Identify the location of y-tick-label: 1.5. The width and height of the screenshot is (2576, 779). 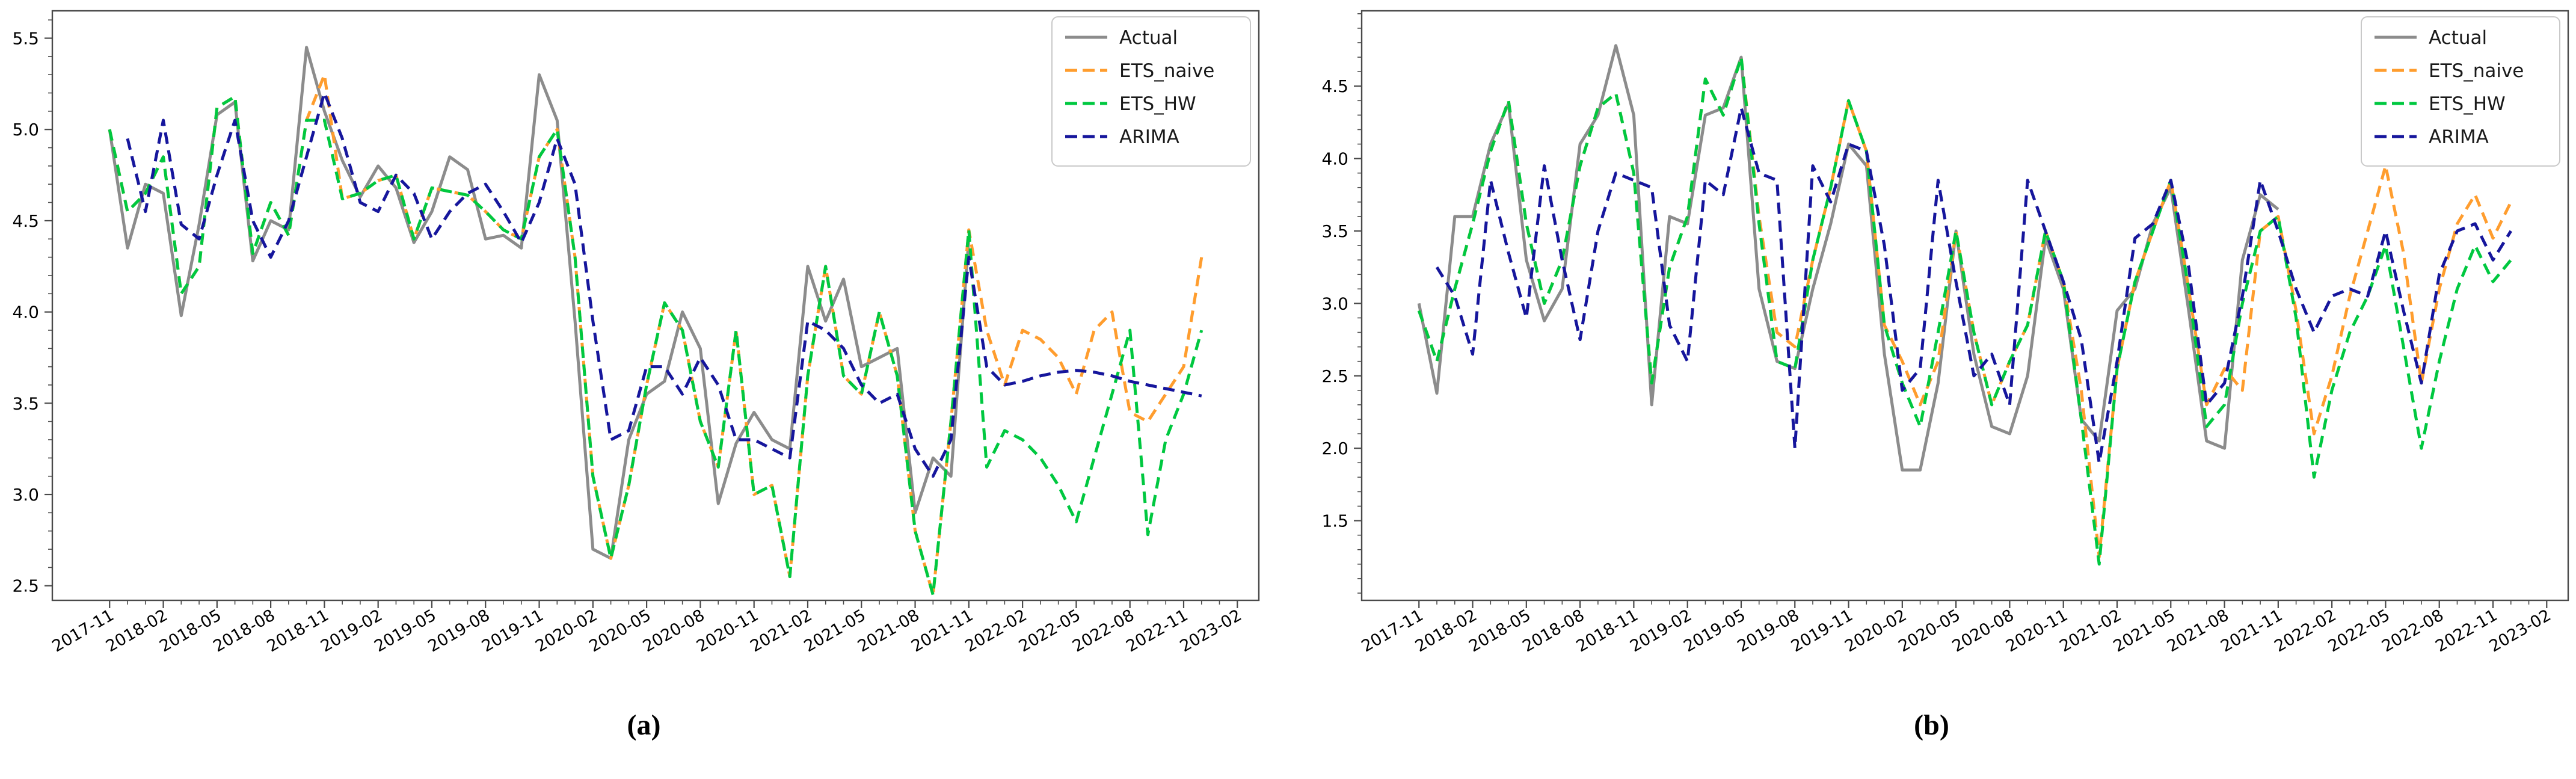
(1334, 521).